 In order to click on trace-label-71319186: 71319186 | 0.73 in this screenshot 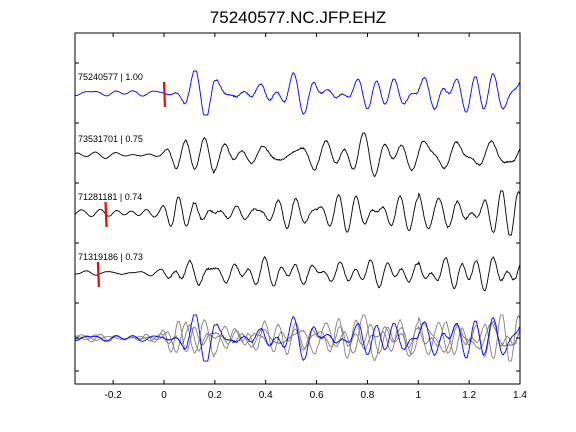, I will do `click(110, 257)`.